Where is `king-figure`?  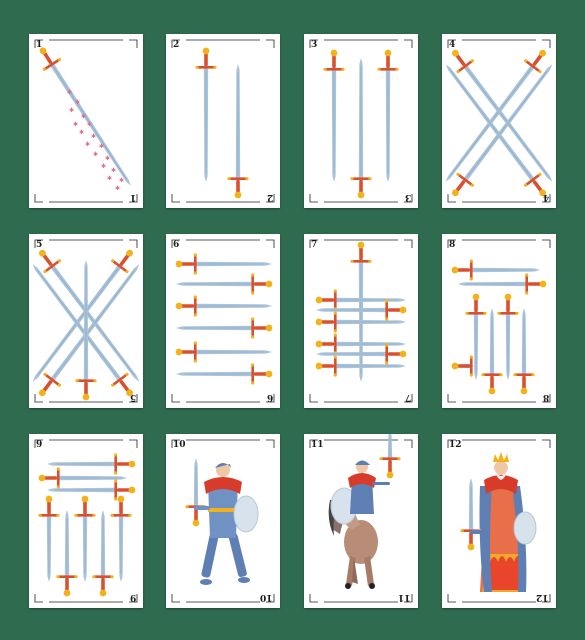
king-figure is located at coordinates (498, 522).